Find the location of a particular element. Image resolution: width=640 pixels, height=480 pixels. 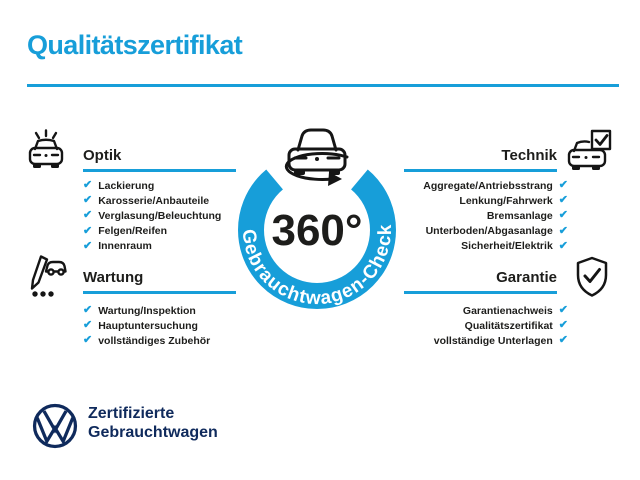

item-label: Verglasung/Beleuchtung is located at coordinates (160, 215).